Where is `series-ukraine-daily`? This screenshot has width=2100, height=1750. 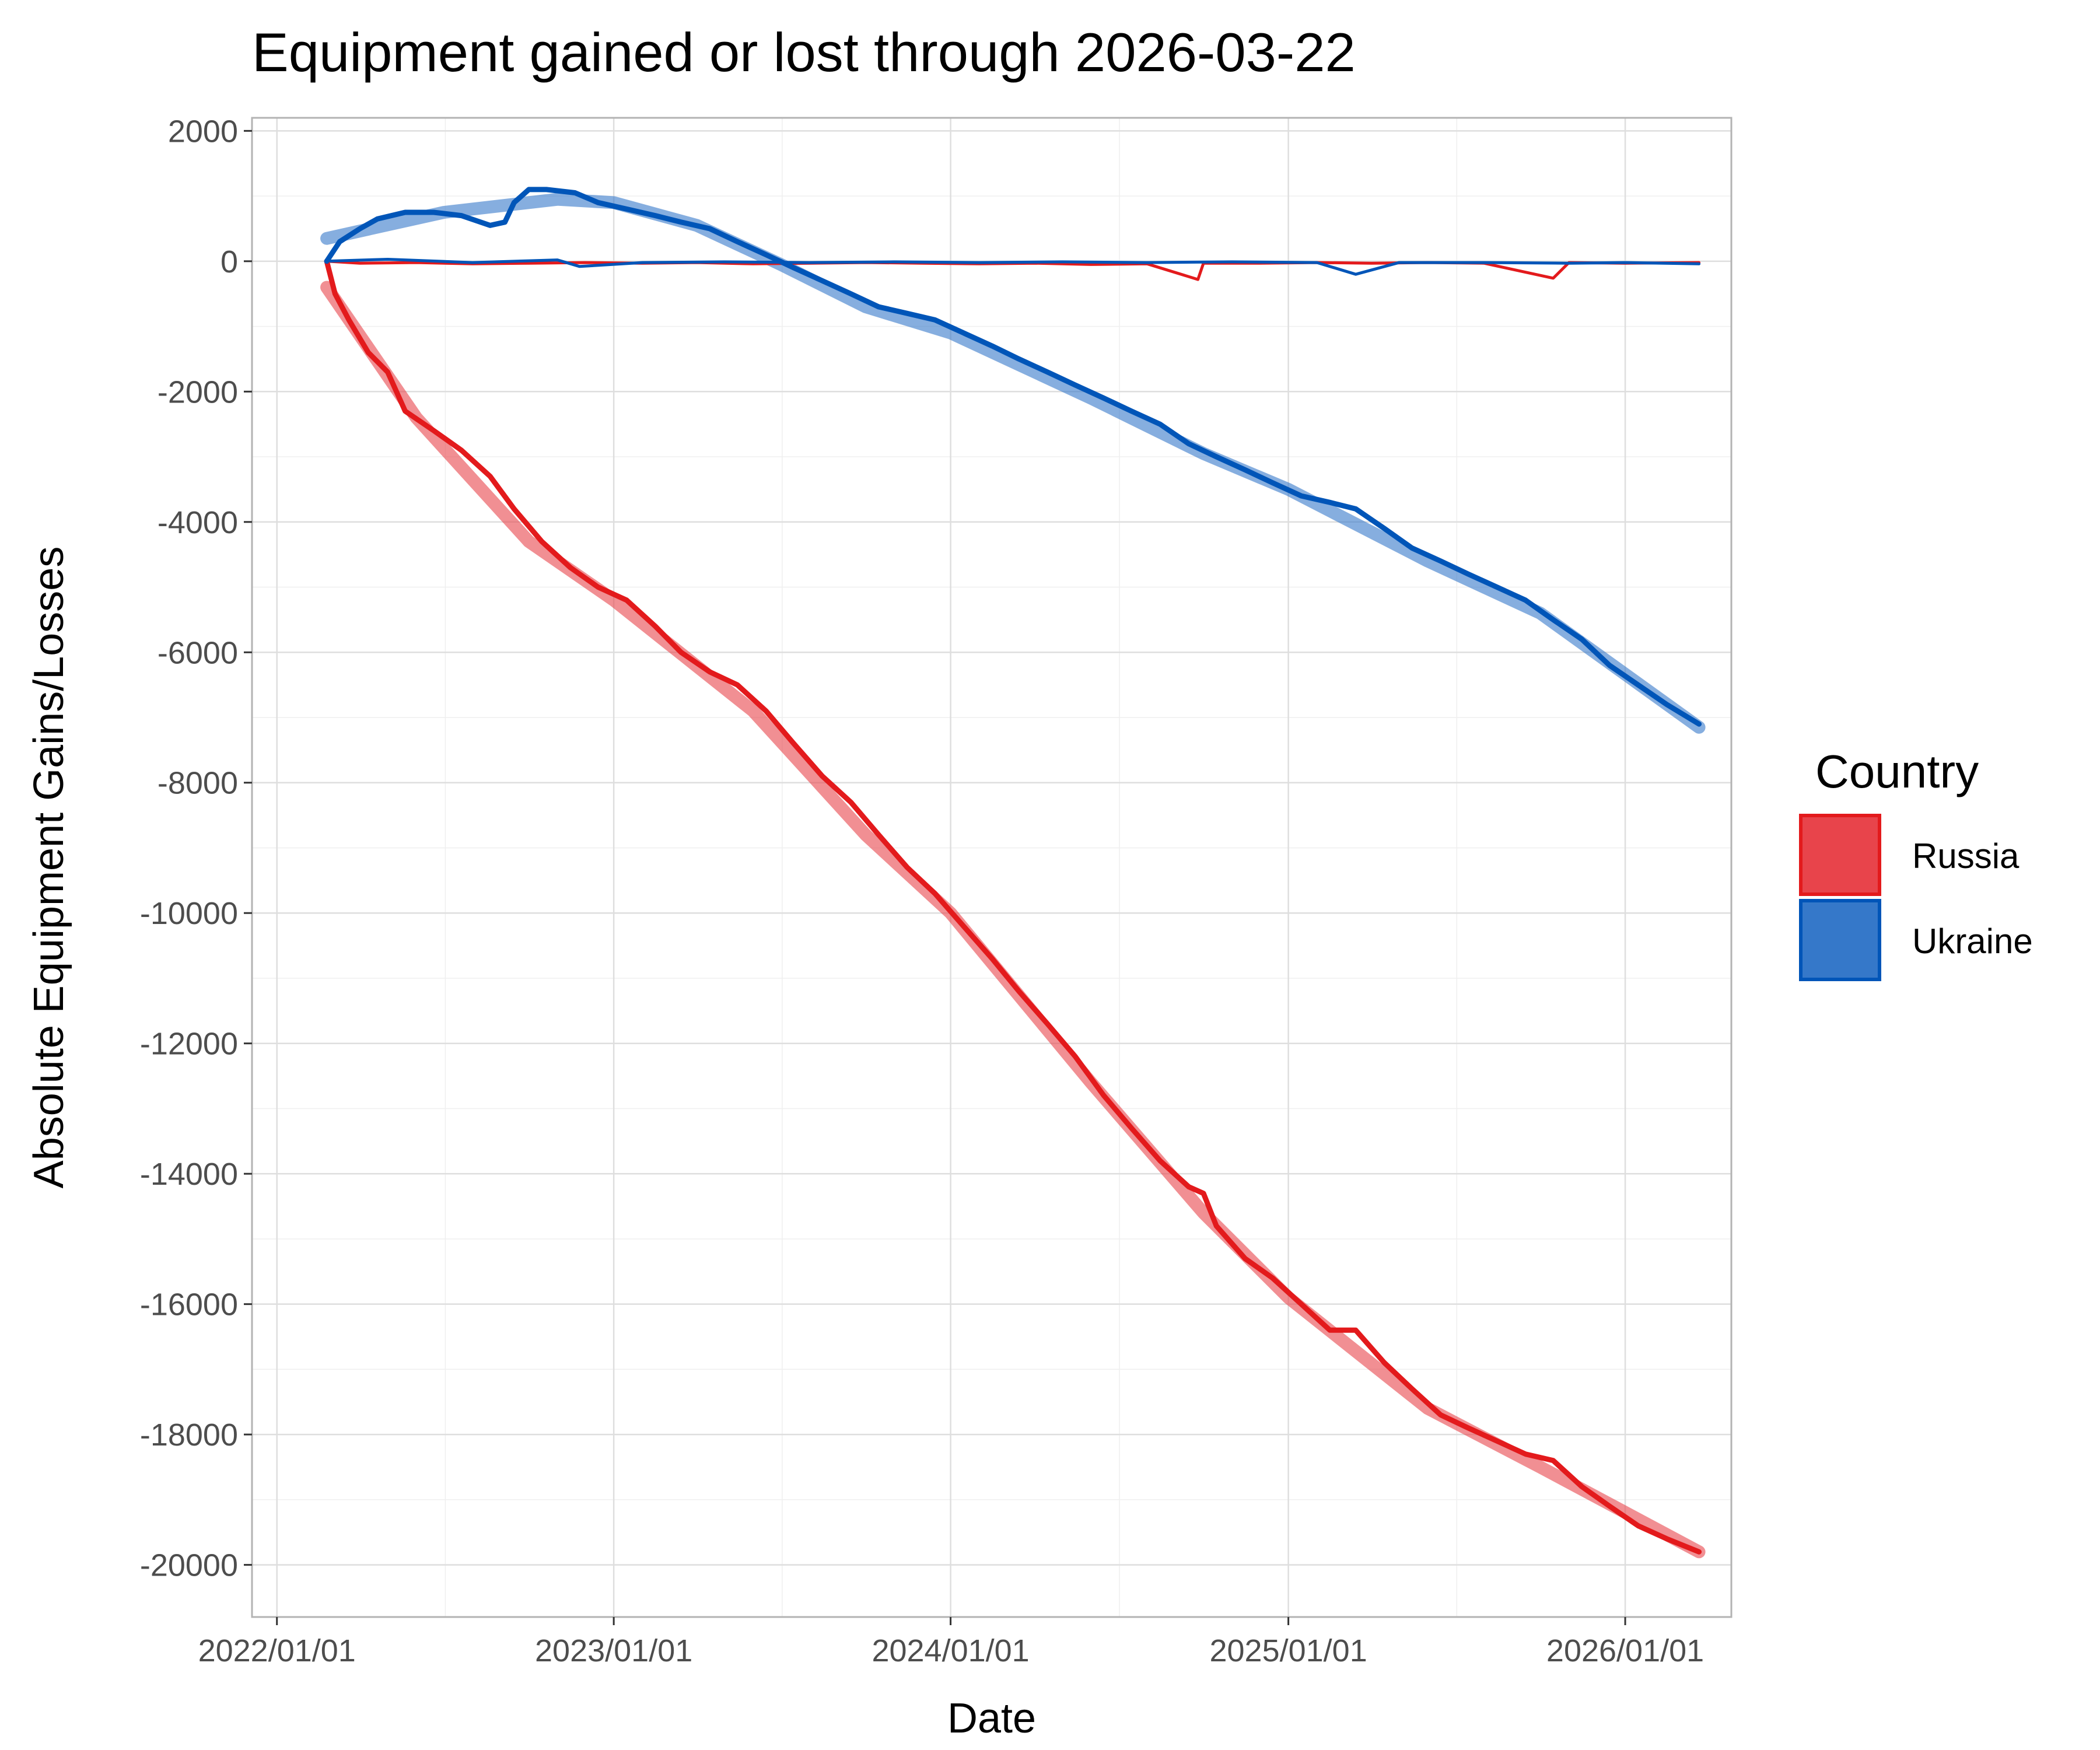
series-ukraine-daily is located at coordinates (1013, 267).